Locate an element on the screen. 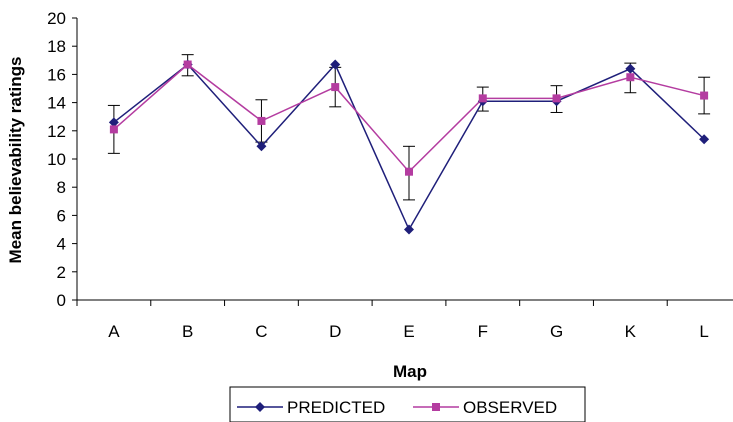 The height and width of the screenshot is (422, 733). x-tick-label: F is located at coordinates (483, 331).